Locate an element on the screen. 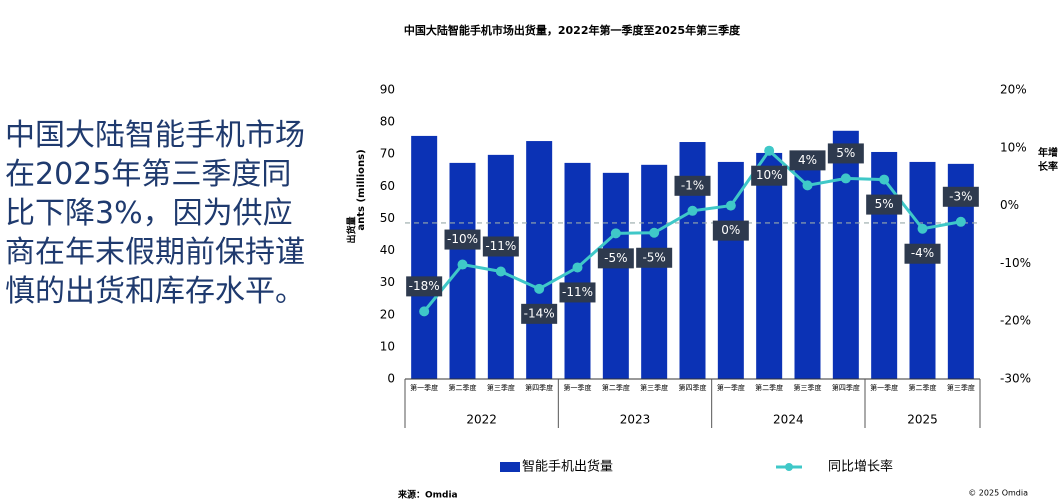  data-label-text: -3% is located at coordinates (960, 196).